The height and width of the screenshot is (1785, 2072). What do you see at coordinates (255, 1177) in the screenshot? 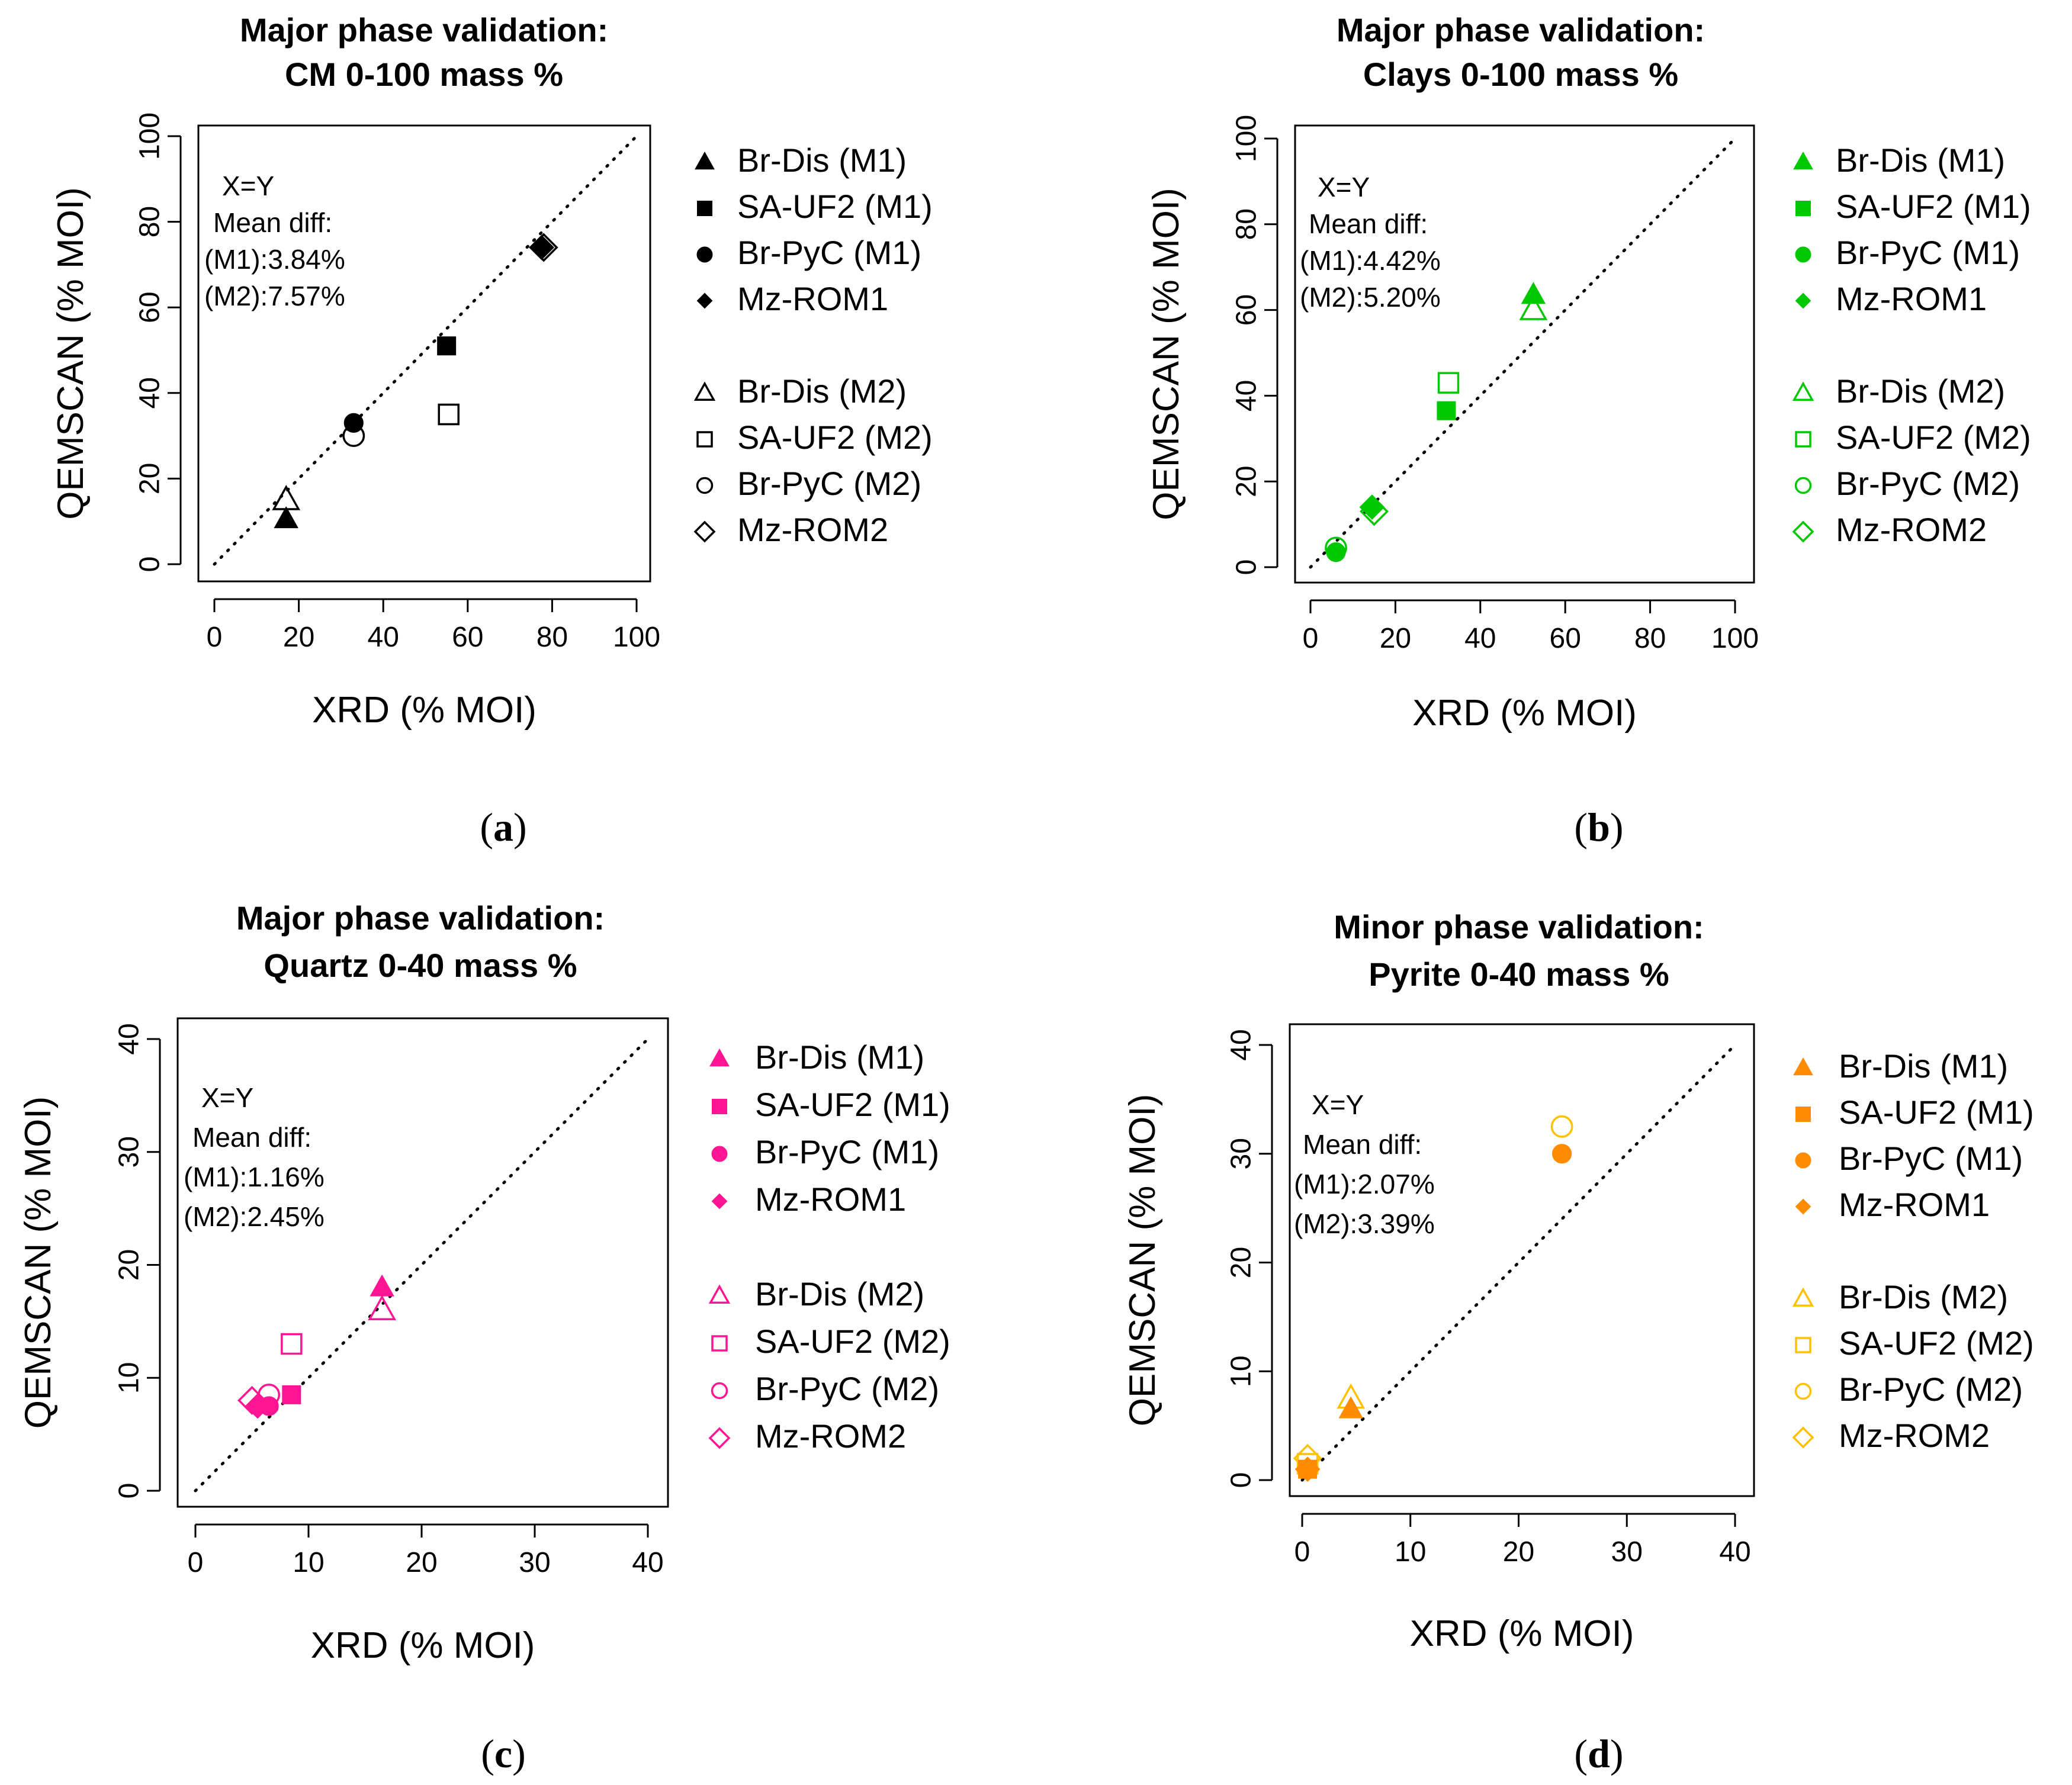
I see `annotation-text: (M1):1.16%` at bounding box center [255, 1177].